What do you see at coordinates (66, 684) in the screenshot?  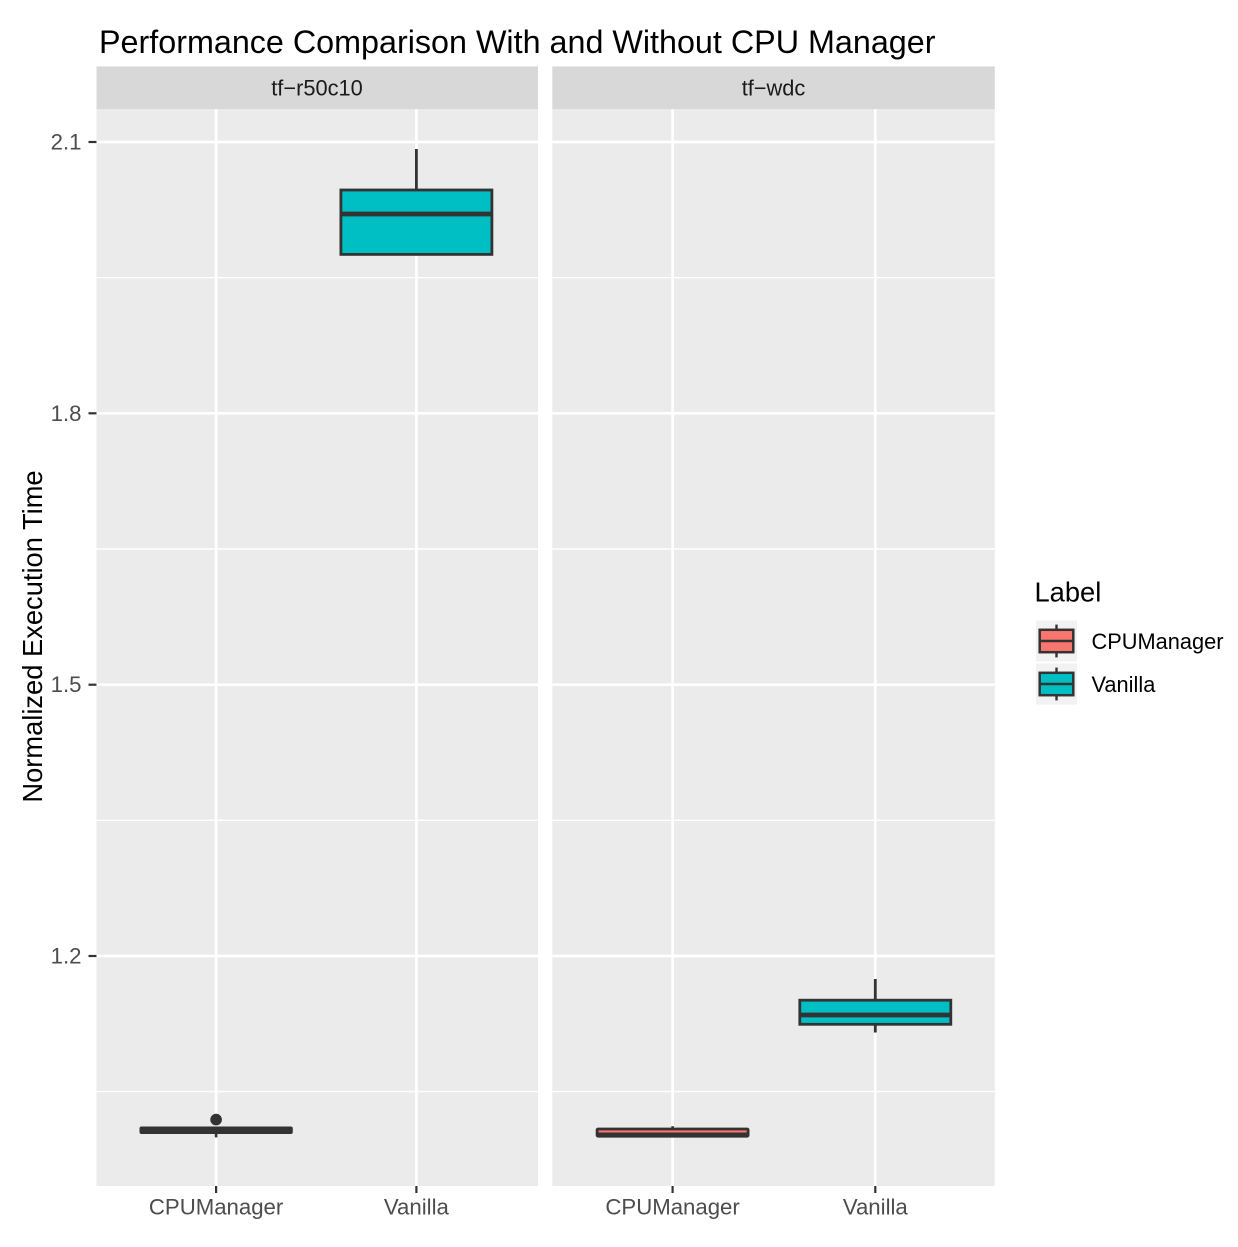 I see `svg-text: 1.5` at bounding box center [66, 684].